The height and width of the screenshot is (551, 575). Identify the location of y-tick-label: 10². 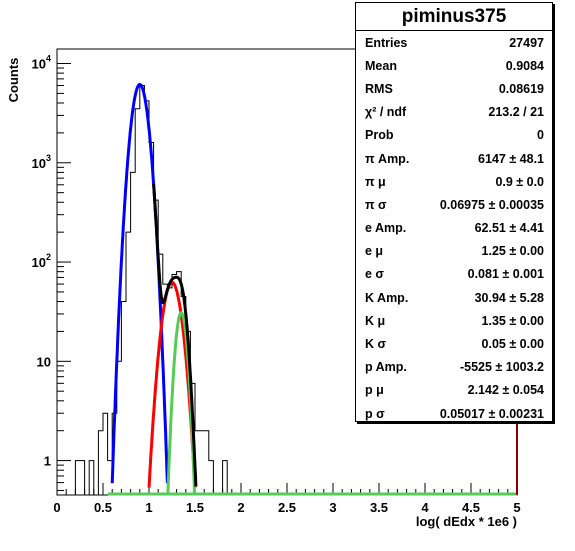
(41, 261).